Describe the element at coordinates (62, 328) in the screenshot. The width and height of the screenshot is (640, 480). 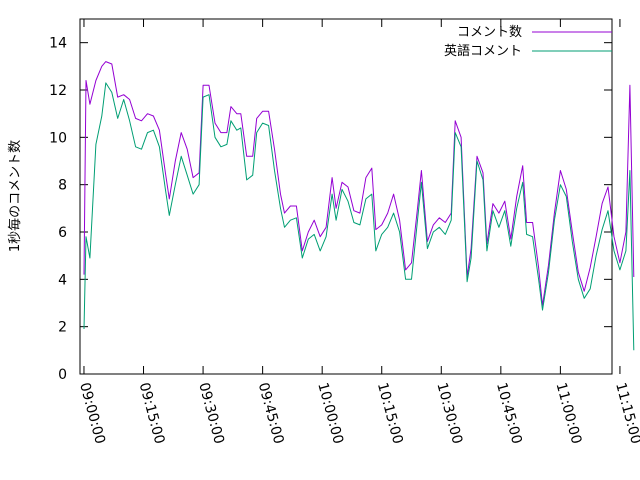
I see `y-tick-label-1: 2` at that location.